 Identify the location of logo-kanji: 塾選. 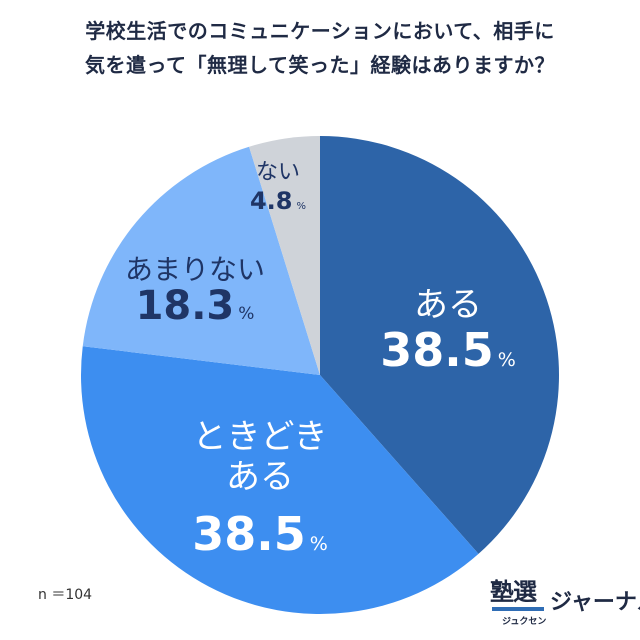
(513, 592).